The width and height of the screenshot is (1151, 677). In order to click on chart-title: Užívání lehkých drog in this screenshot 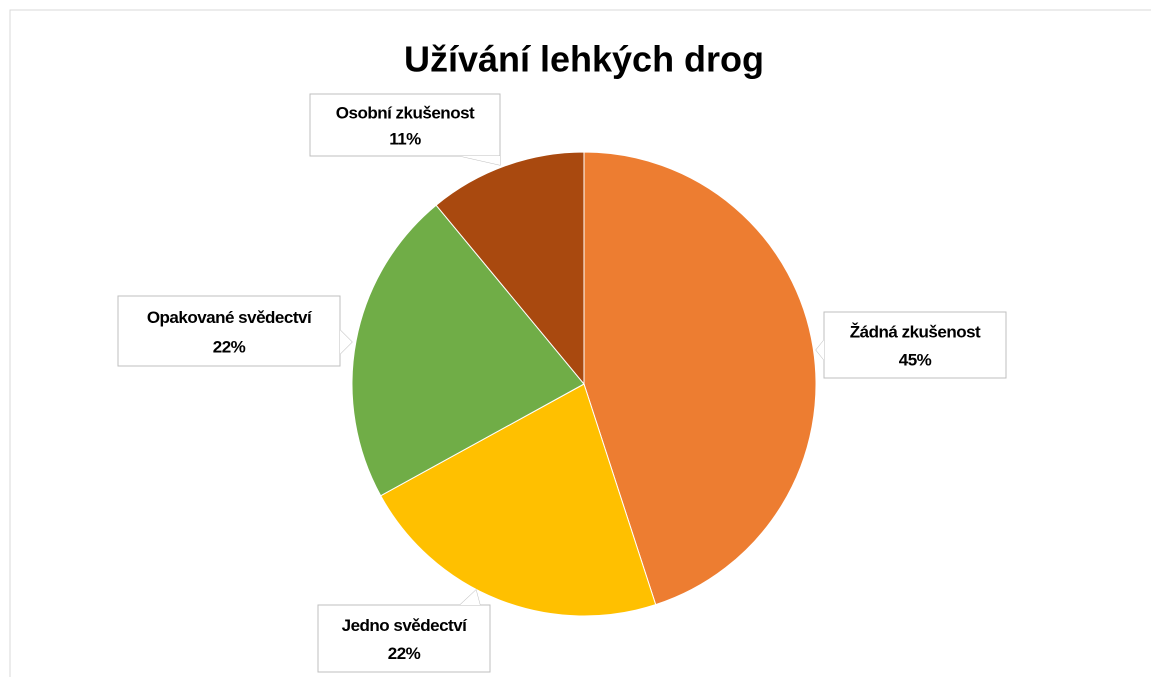, I will do `click(584, 59)`.